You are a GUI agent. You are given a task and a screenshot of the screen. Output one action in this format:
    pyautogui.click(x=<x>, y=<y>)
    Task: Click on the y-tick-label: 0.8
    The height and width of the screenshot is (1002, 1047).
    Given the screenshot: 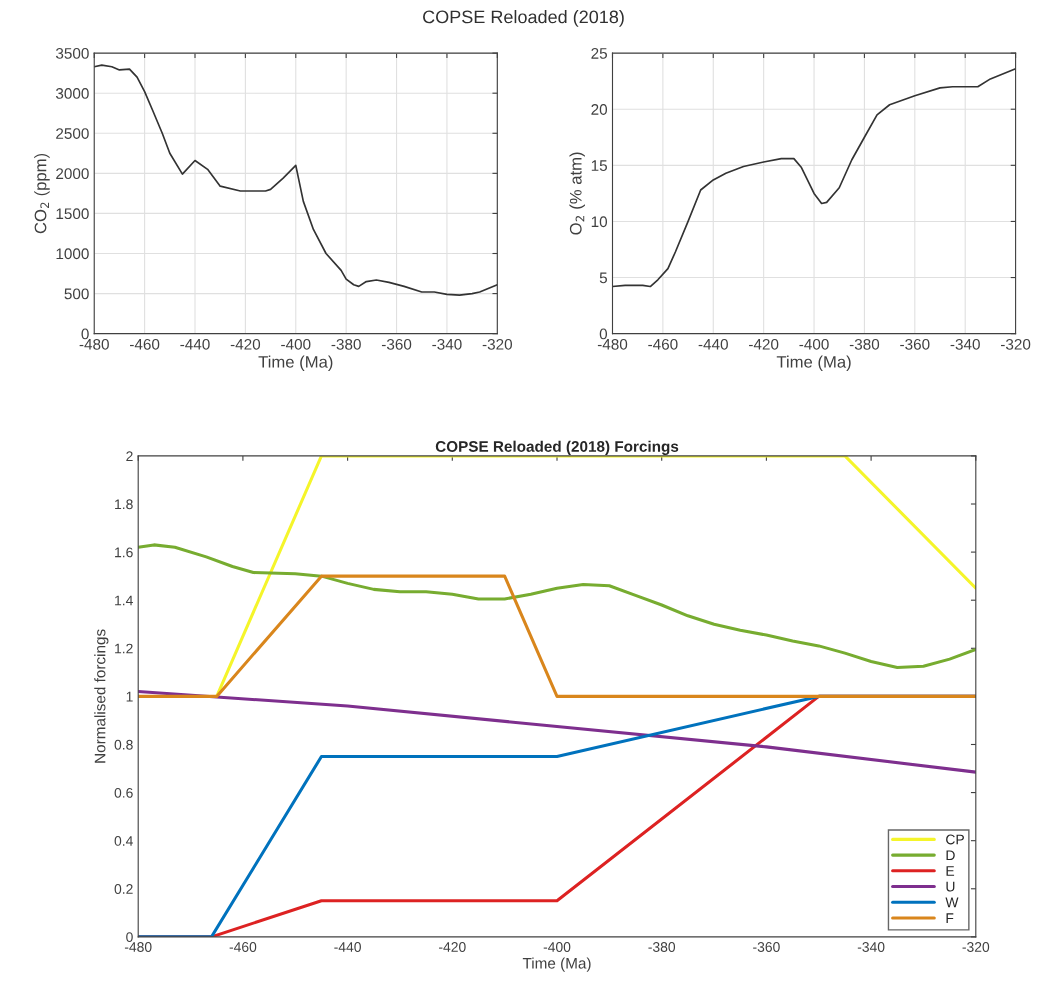 What is the action you would take?
    pyautogui.click(x=123, y=744)
    